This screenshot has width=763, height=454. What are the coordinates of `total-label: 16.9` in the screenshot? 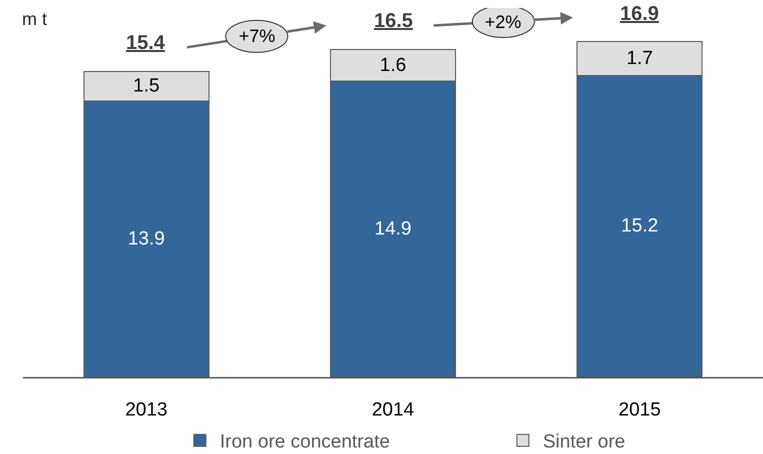 It's located at (639, 14).